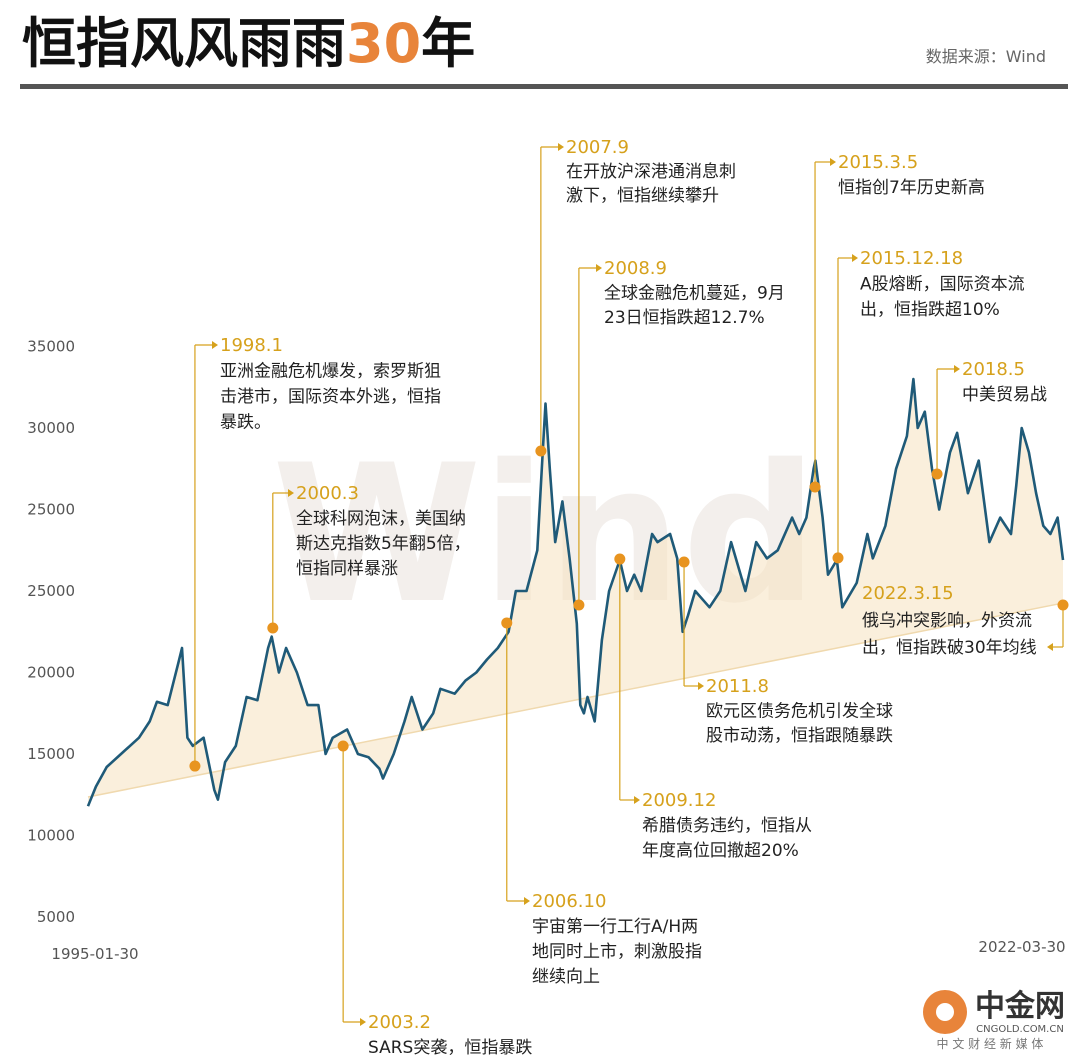  I want to click on annotation-text: 恒指创7年历史新高, so click(911, 188).